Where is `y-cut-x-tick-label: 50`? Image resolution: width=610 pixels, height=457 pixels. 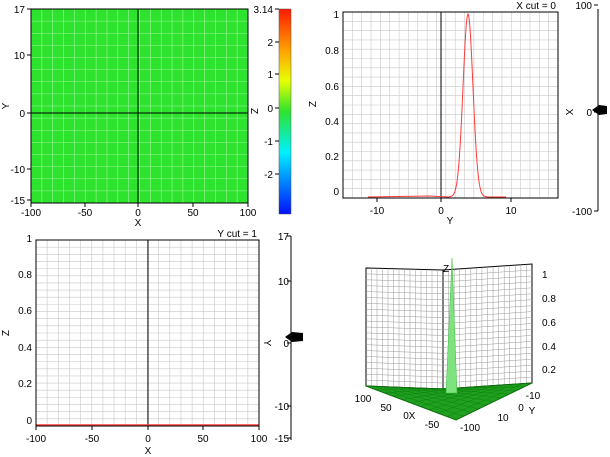 y-cut-x-tick-label: 50 is located at coordinates (203, 439).